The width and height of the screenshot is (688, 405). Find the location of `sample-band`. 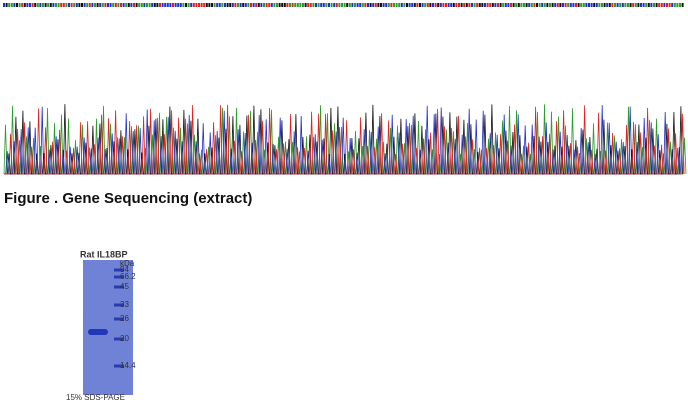

sample-band is located at coordinates (98, 332).